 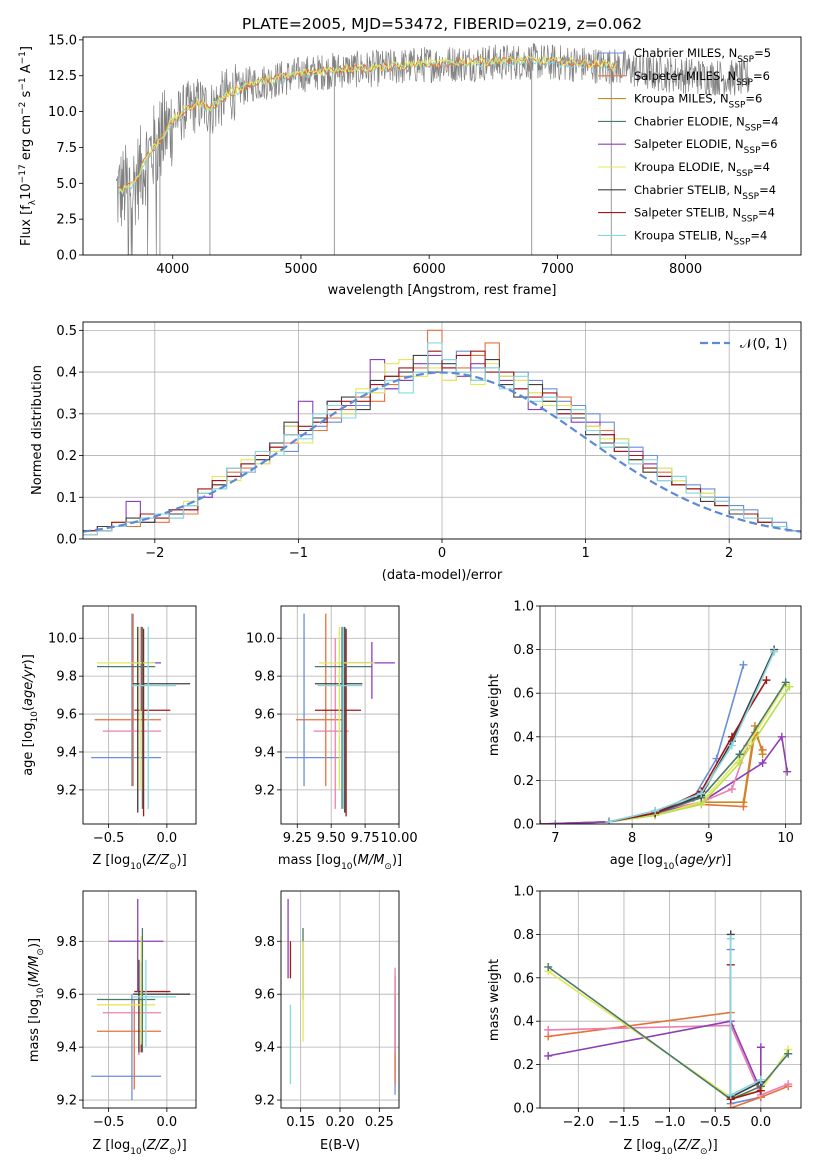 What do you see at coordinates (172, 269) in the screenshot?
I see `x-tick-label: 4000` at bounding box center [172, 269].